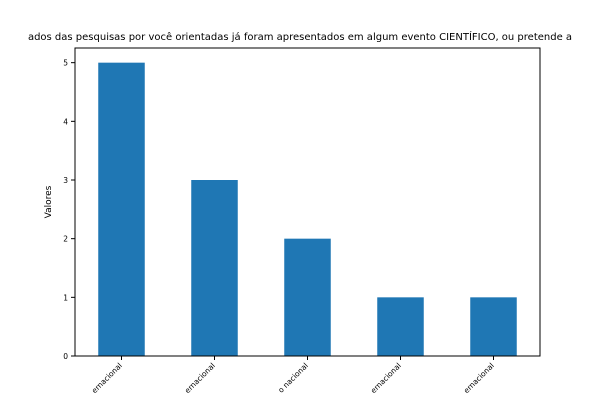 This screenshot has width=600, height=400. What do you see at coordinates (65, 63) in the screenshot?
I see `y-tick-label-5: 5` at bounding box center [65, 63].